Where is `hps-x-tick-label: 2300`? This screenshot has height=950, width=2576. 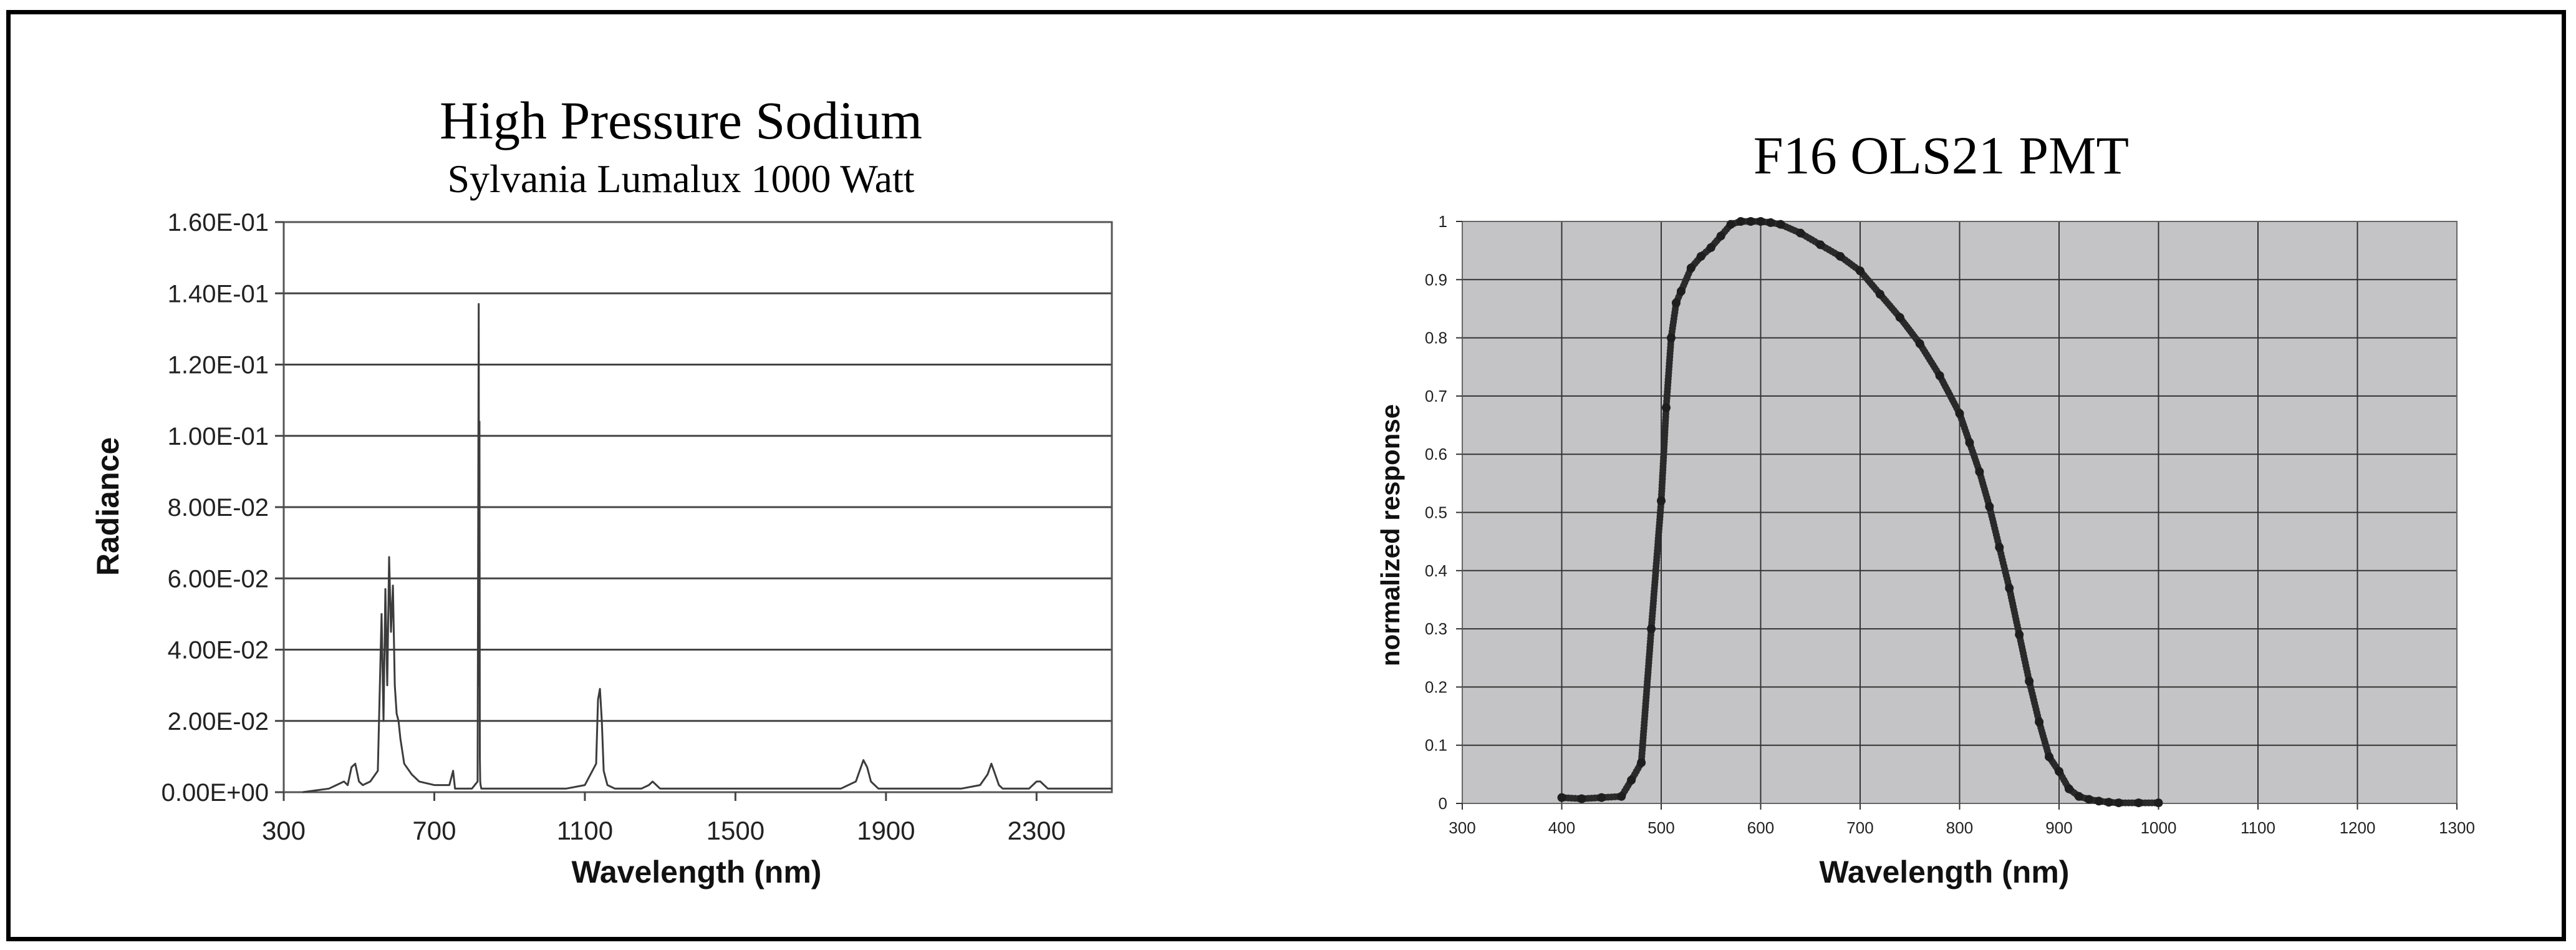
hps-x-tick-label: 2300 is located at coordinates (1037, 830).